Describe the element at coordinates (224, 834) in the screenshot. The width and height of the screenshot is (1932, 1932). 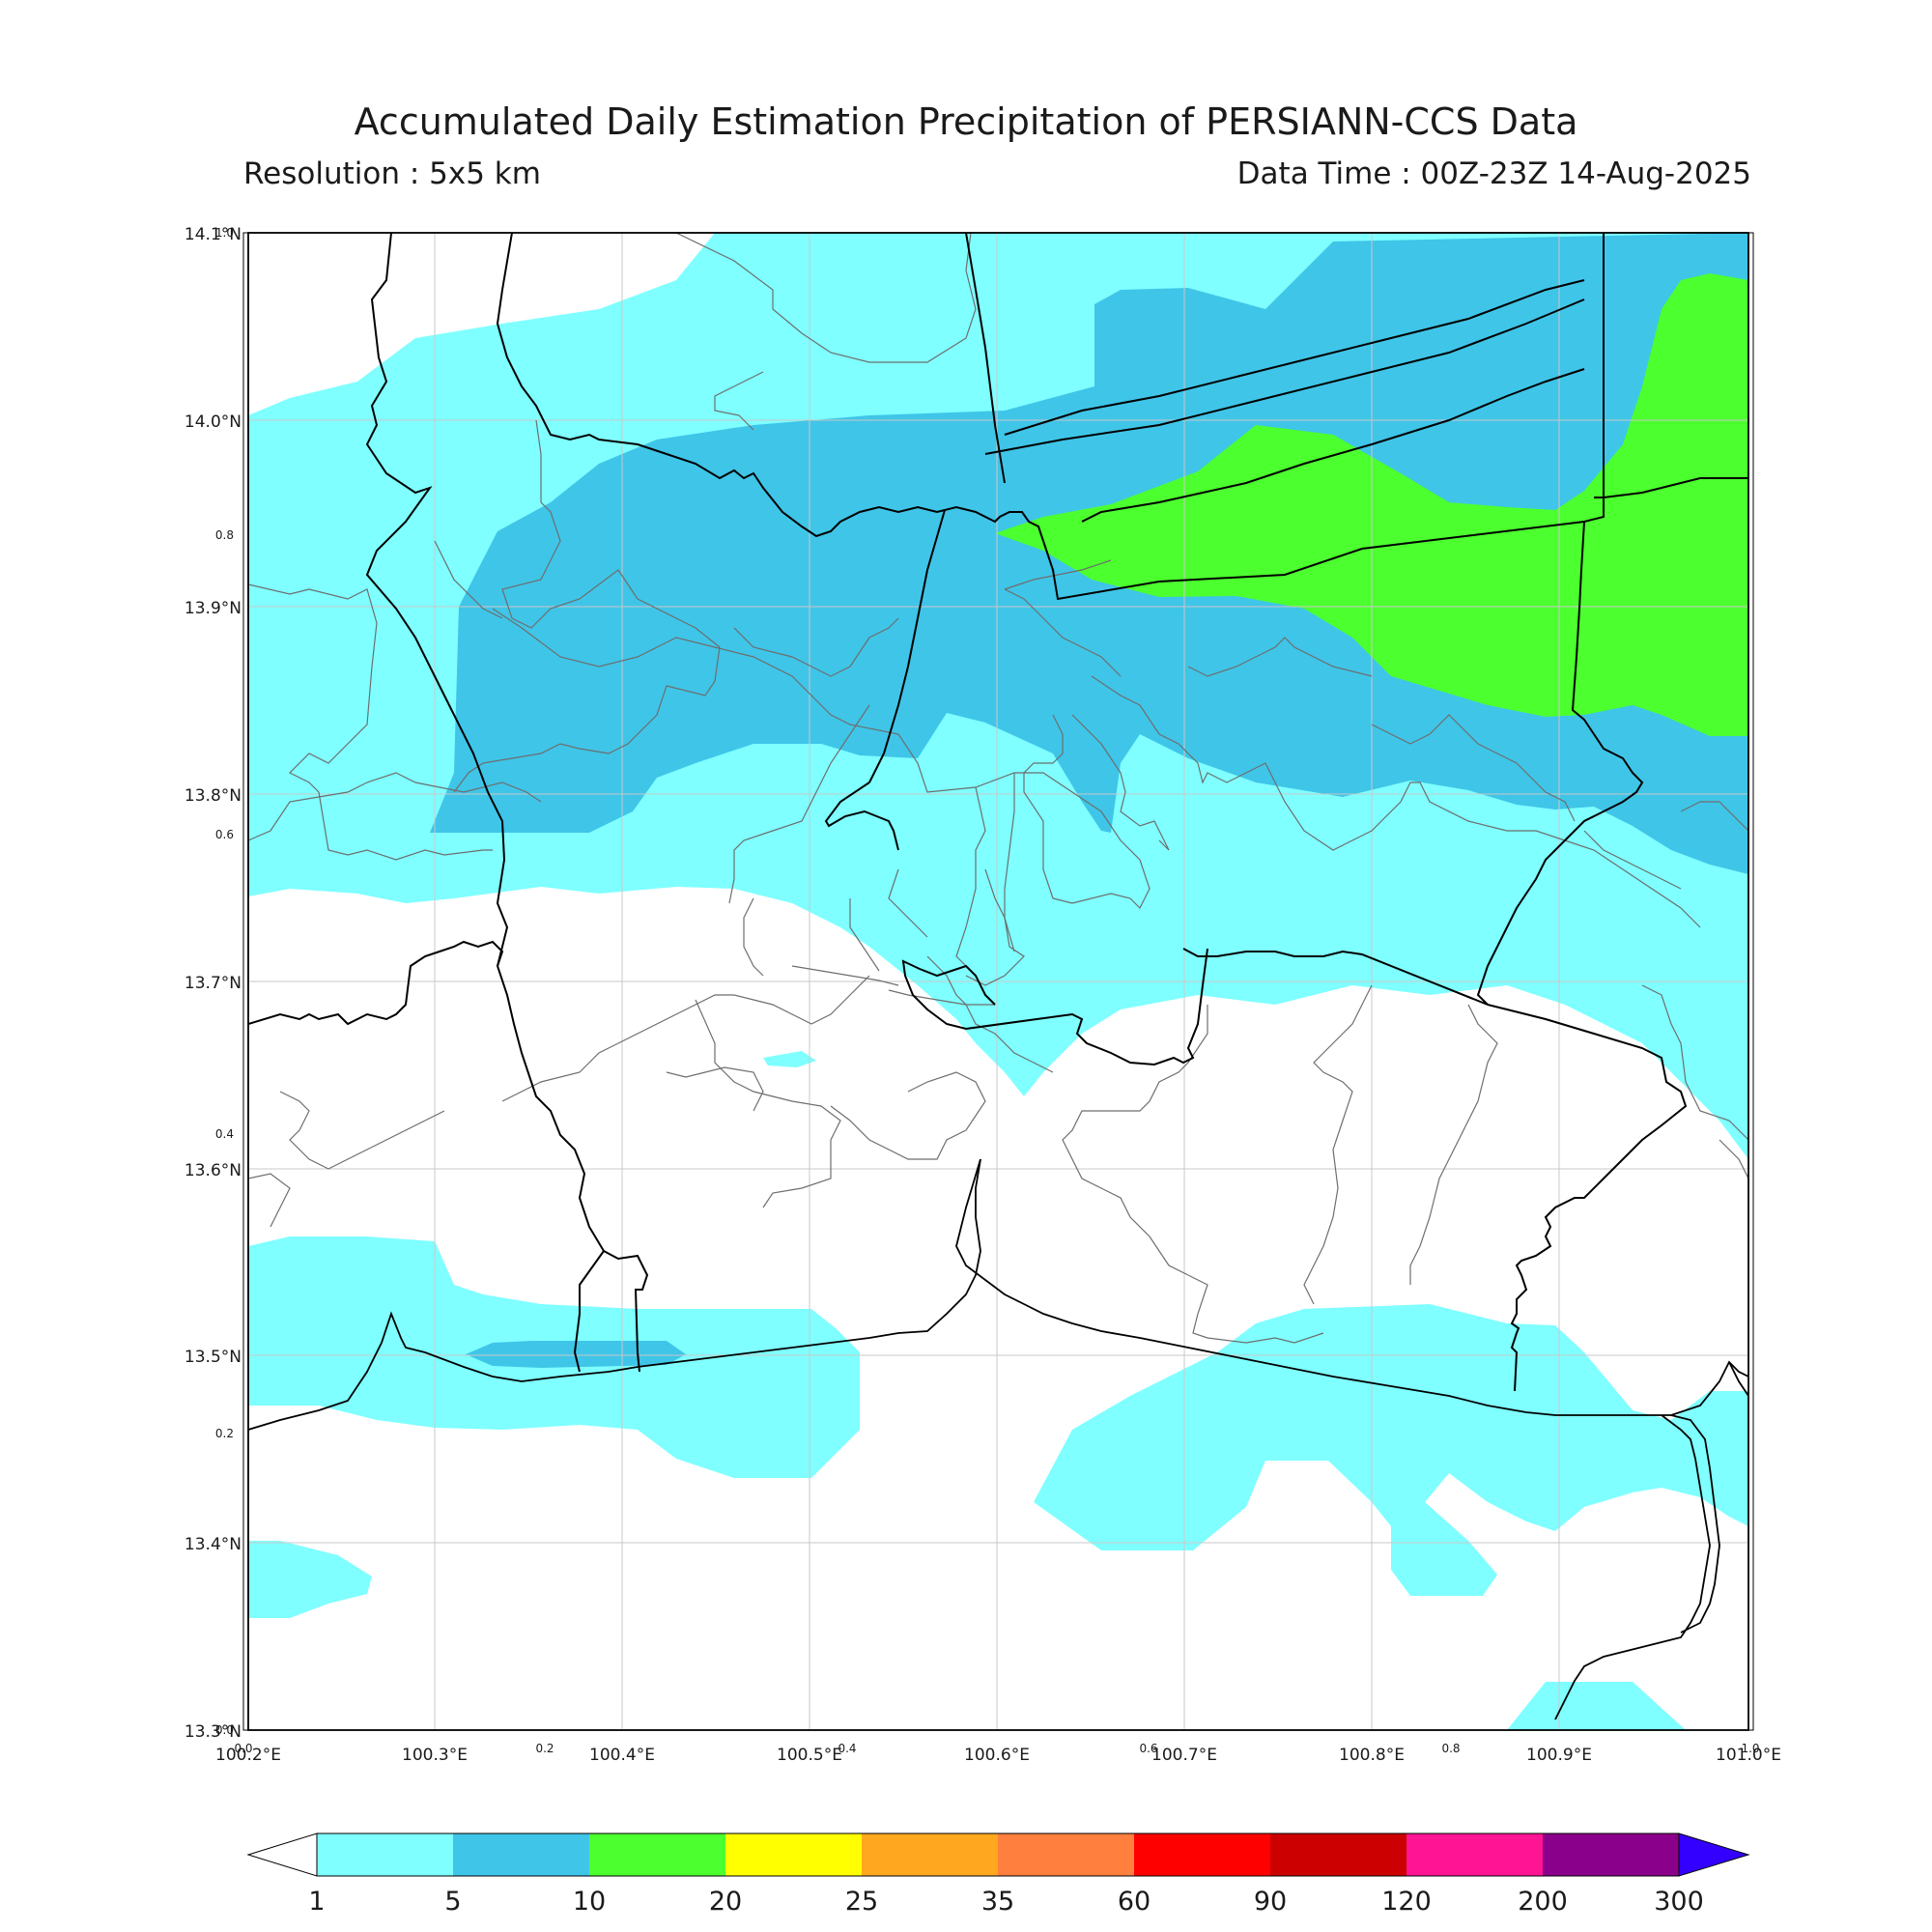
I see `inner-y-tick: 0.6` at that location.